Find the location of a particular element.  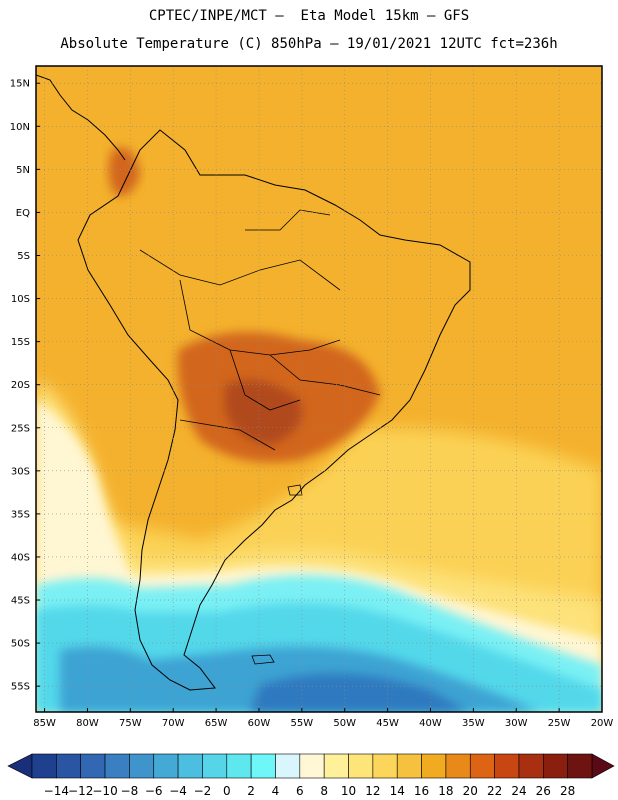

colorbar-tick-label: 8 is located at coordinates (324, 791).